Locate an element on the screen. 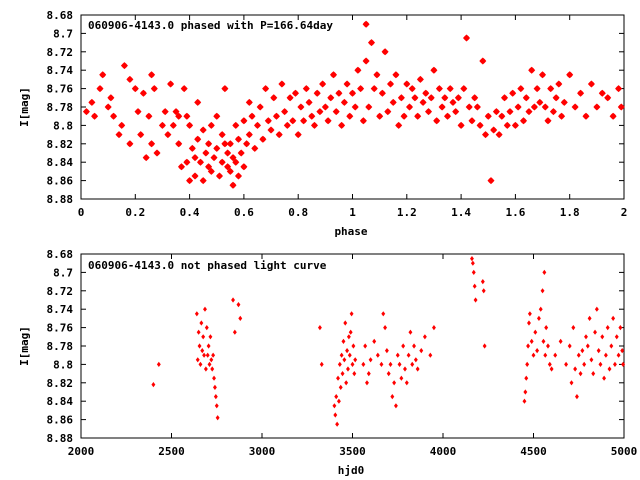  x-tick-label: 4000 is located at coordinates (443, 451).